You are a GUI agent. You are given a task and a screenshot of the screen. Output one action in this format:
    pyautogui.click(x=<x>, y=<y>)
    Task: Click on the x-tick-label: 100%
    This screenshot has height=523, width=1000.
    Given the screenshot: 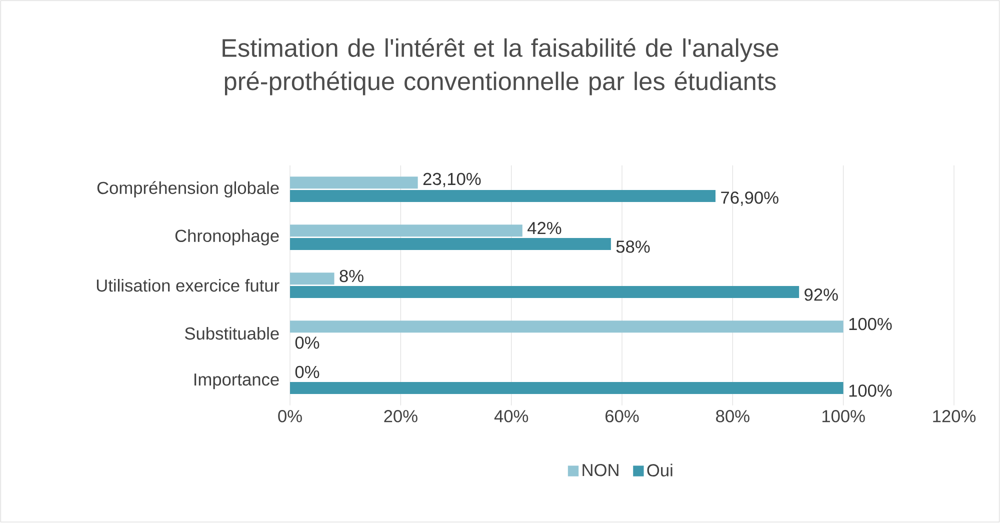 What is the action you would take?
    pyautogui.click(x=843, y=416)
    